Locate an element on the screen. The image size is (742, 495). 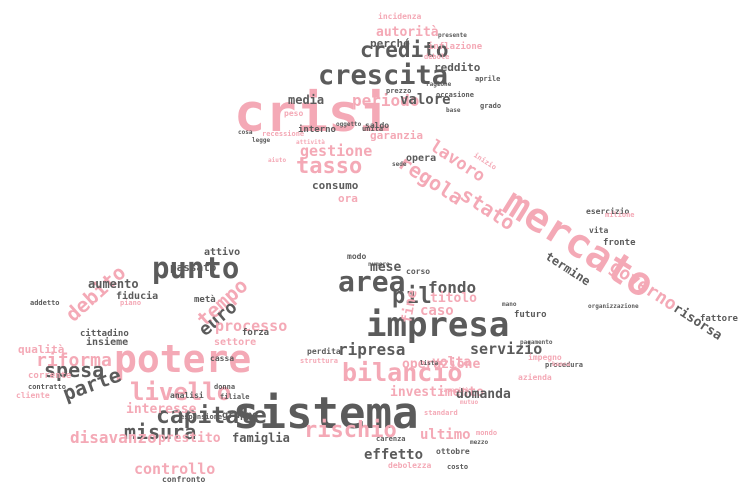
word-autorita: autorità is located at coordinates (407, 32).